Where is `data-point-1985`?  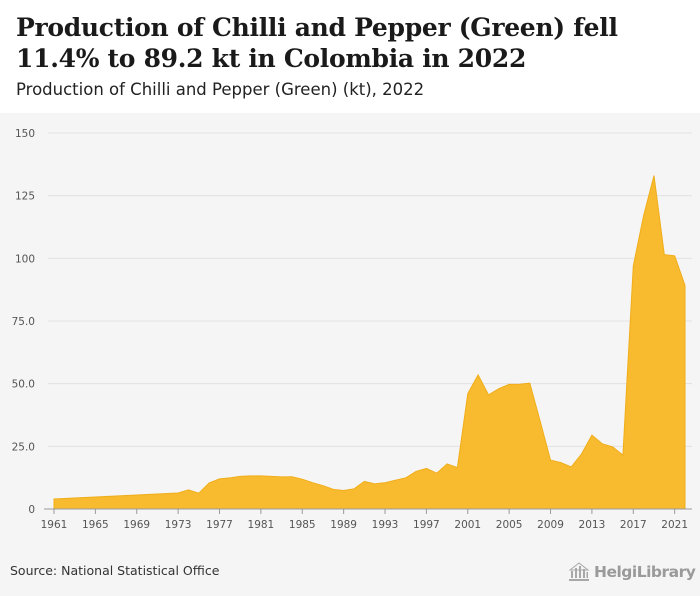 data-point-1985 is located at coordinates (302, 479).